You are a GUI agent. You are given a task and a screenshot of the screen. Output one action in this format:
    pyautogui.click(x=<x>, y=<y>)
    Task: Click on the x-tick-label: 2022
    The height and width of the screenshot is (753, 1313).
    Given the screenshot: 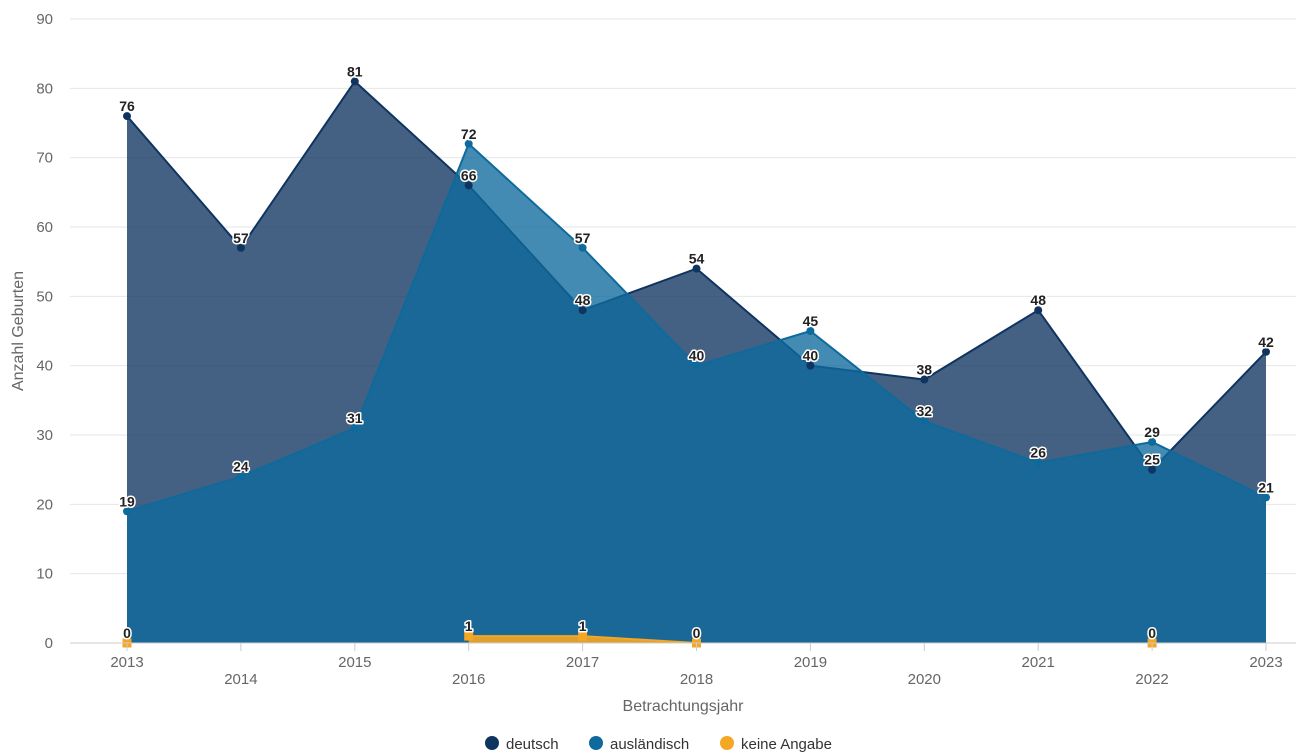 What is the action you would take?
    pyautogui.click(x=1151, y=679)
    